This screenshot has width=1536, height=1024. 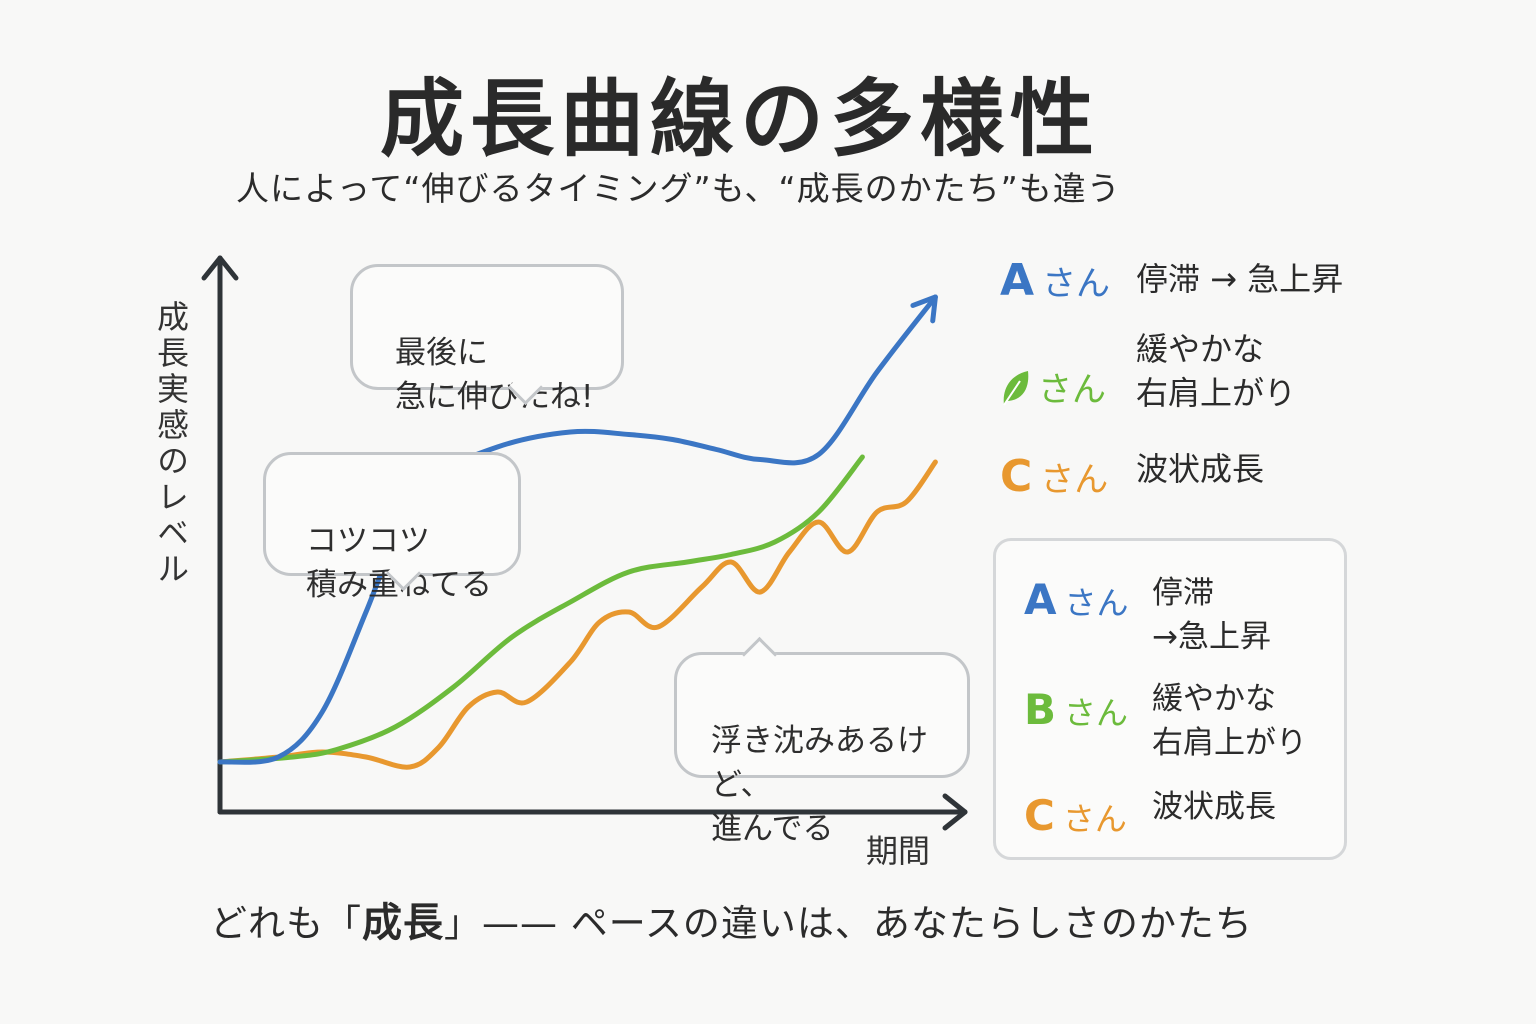 What do you see at coordinates (1016, 388) in the screenshot?
I see `leaf-icon` at bounding box center [1016, 388].